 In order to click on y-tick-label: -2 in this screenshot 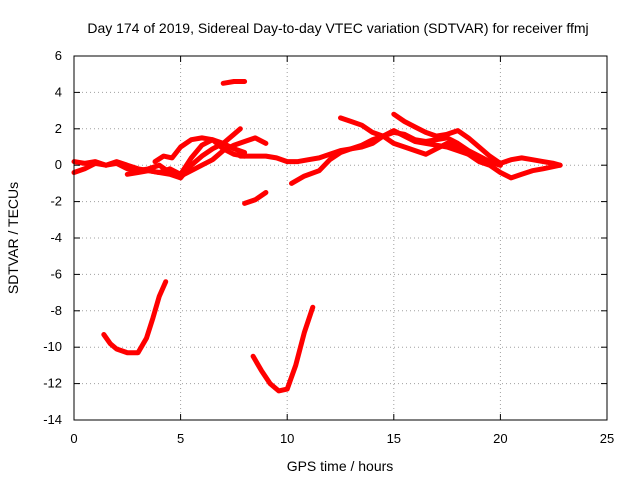, I will do `click(56, 201)`.